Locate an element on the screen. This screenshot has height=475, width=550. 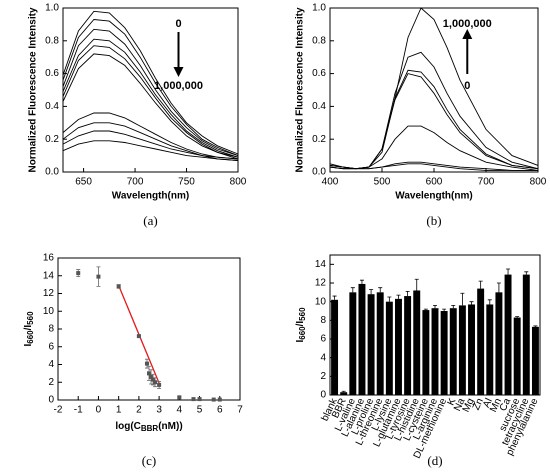
x-tick-label: Al is located at coordinates (488, 403).